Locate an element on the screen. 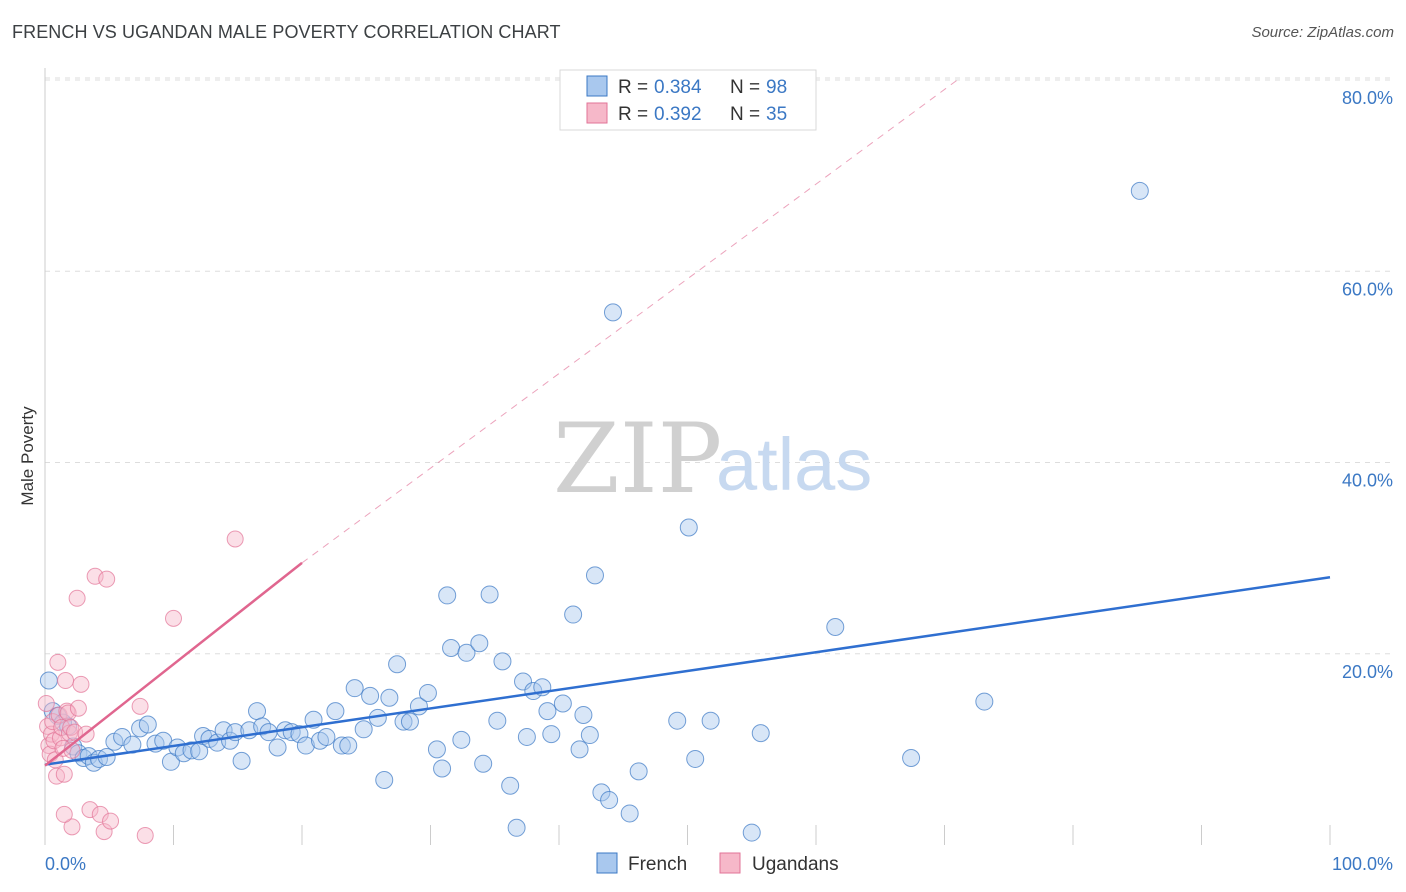  ugandan-points is located at coordinates (140, 687).